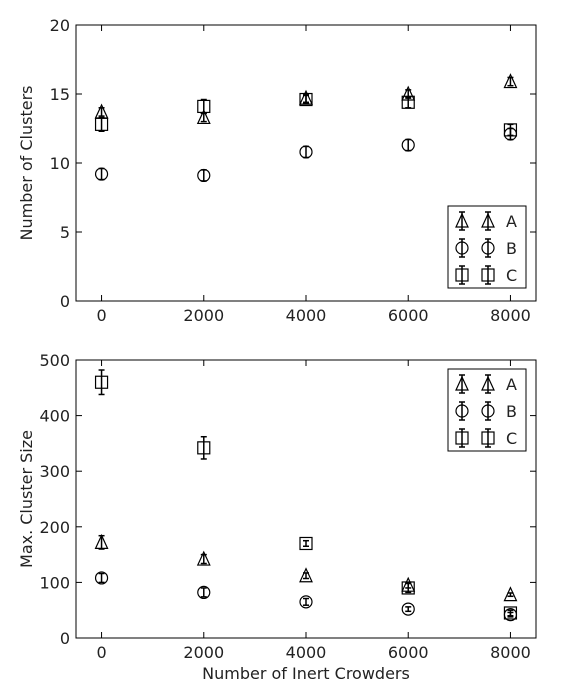  Describe the element at coordinates (26, 499) in the screenshot. I see `y-axis-label: Max. Cluster Size` at that location.